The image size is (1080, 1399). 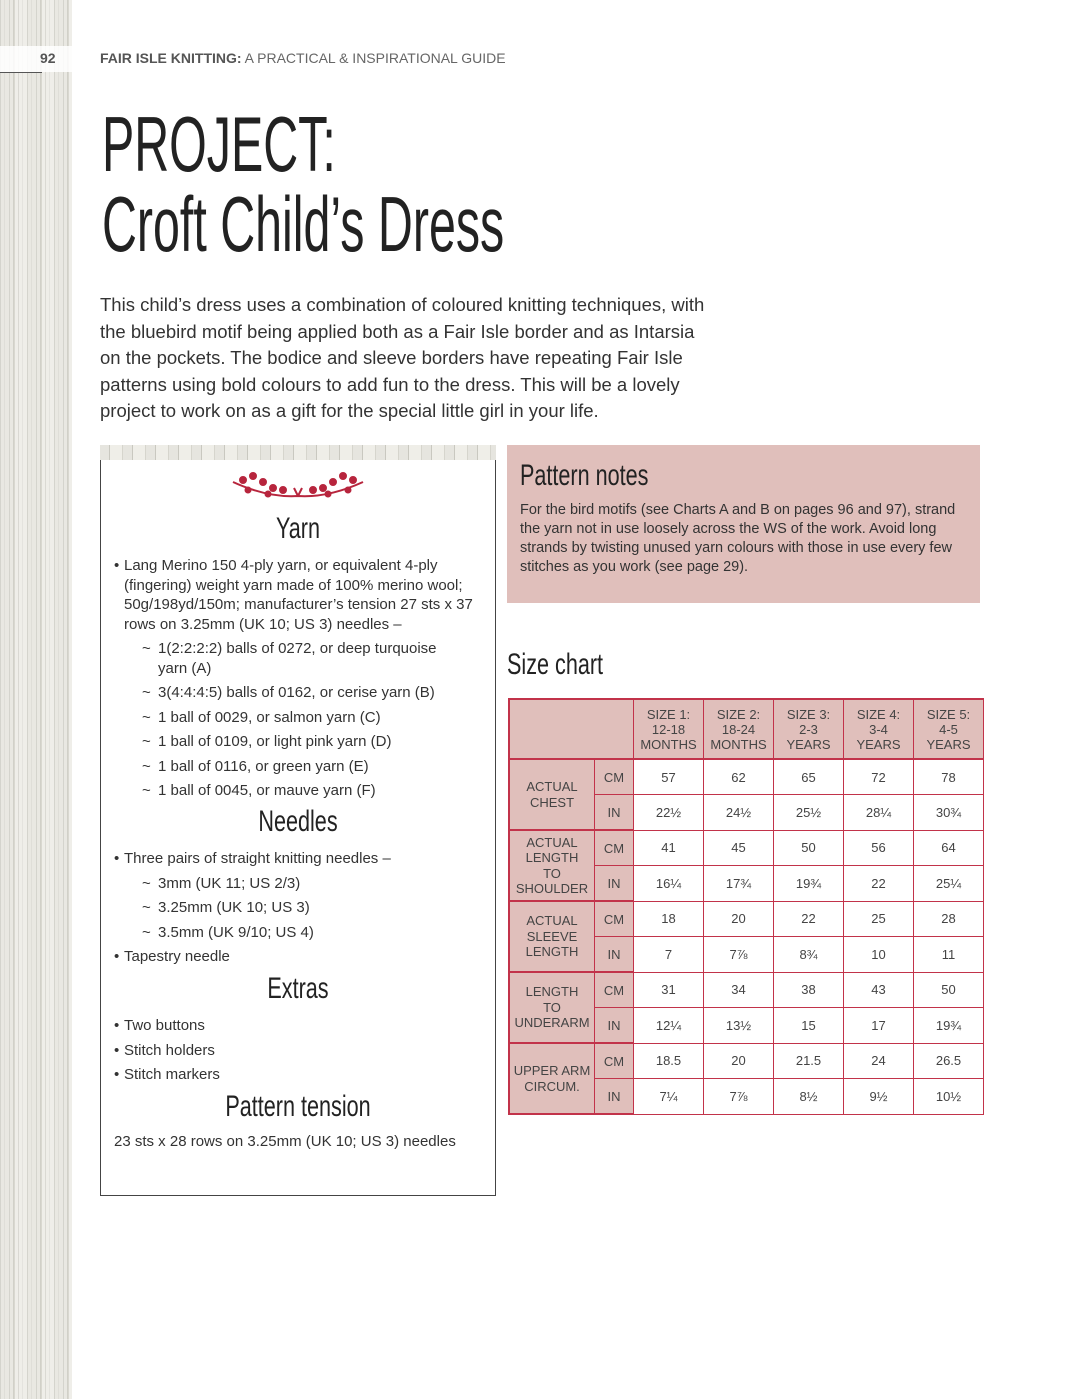 I want to click on measurement-row-cm: UPPER ARM CIRCUM. CM 18.5 20 21.5 24 26.5, so click(x=746, y=1078).